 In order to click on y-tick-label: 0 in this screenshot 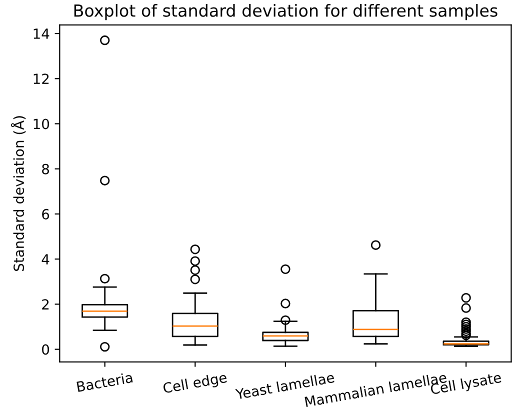, I will do `click(46, 349)`.